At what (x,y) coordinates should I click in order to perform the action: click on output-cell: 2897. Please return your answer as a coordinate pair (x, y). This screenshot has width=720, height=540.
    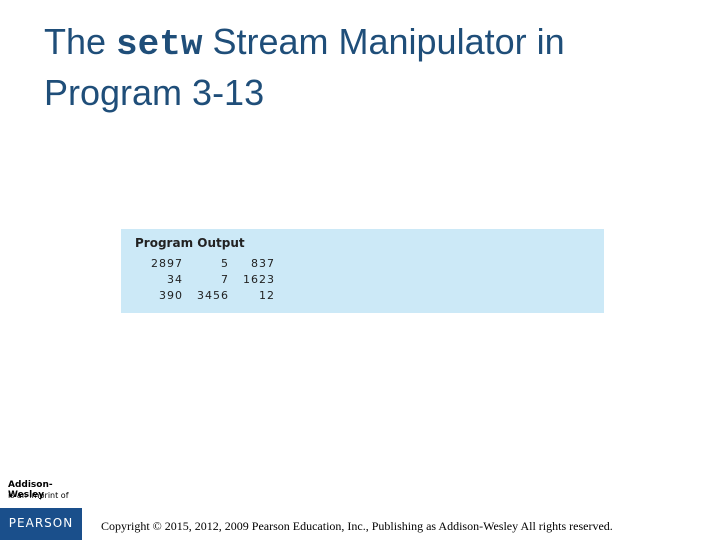
    Looking at the image, I should click on (167, 263).